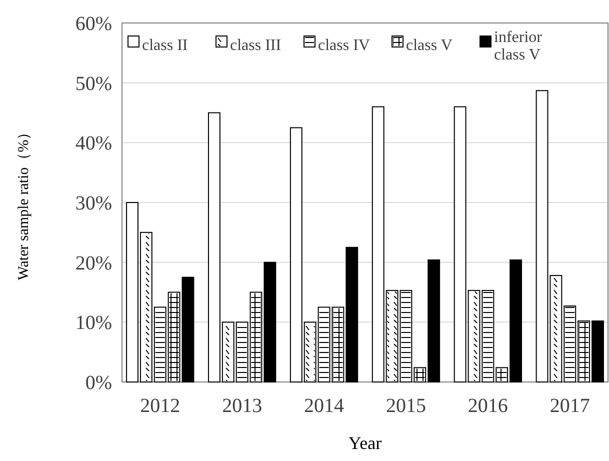  Describe the element at coordinates (242, 406) in the screenshot. I see `x-tick-label: 2013` at that location.